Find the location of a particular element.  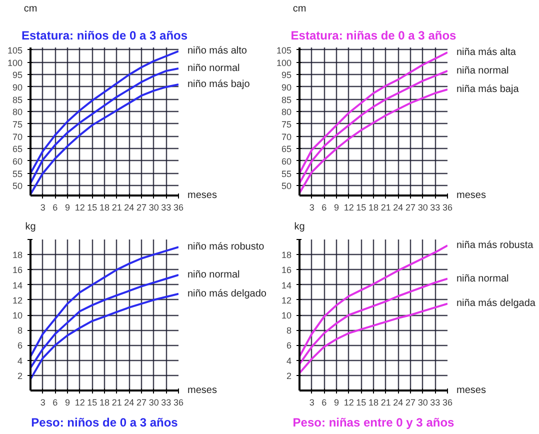

series-label: niño más alto is located at coordinates (218, 51).